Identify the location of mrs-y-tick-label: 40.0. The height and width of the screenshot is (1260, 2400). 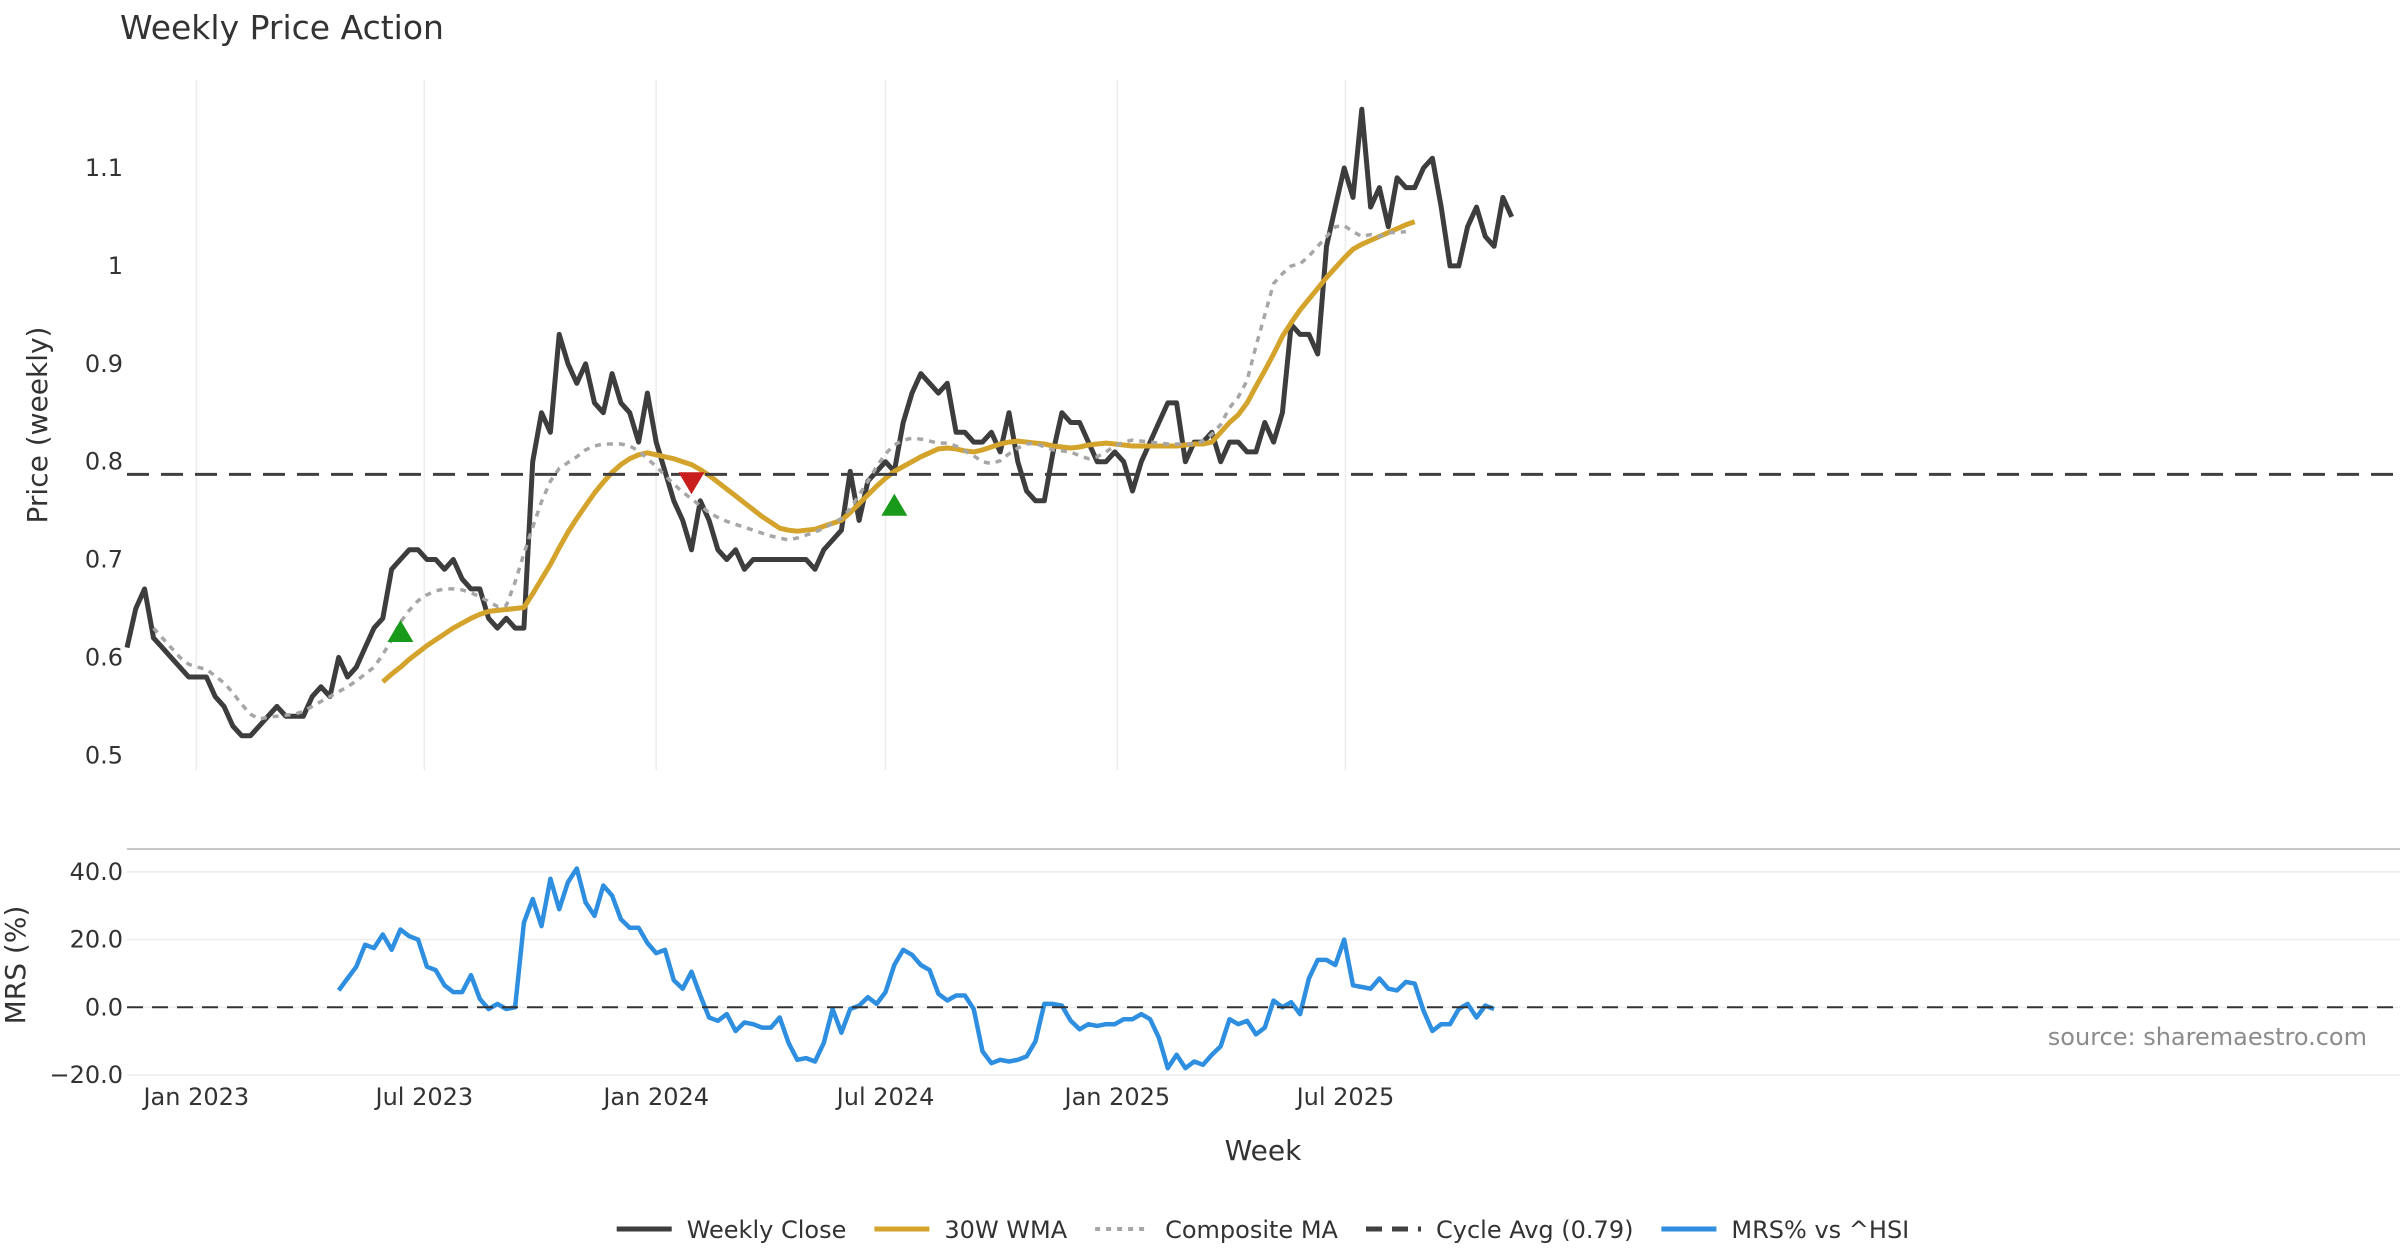
(96, 872).